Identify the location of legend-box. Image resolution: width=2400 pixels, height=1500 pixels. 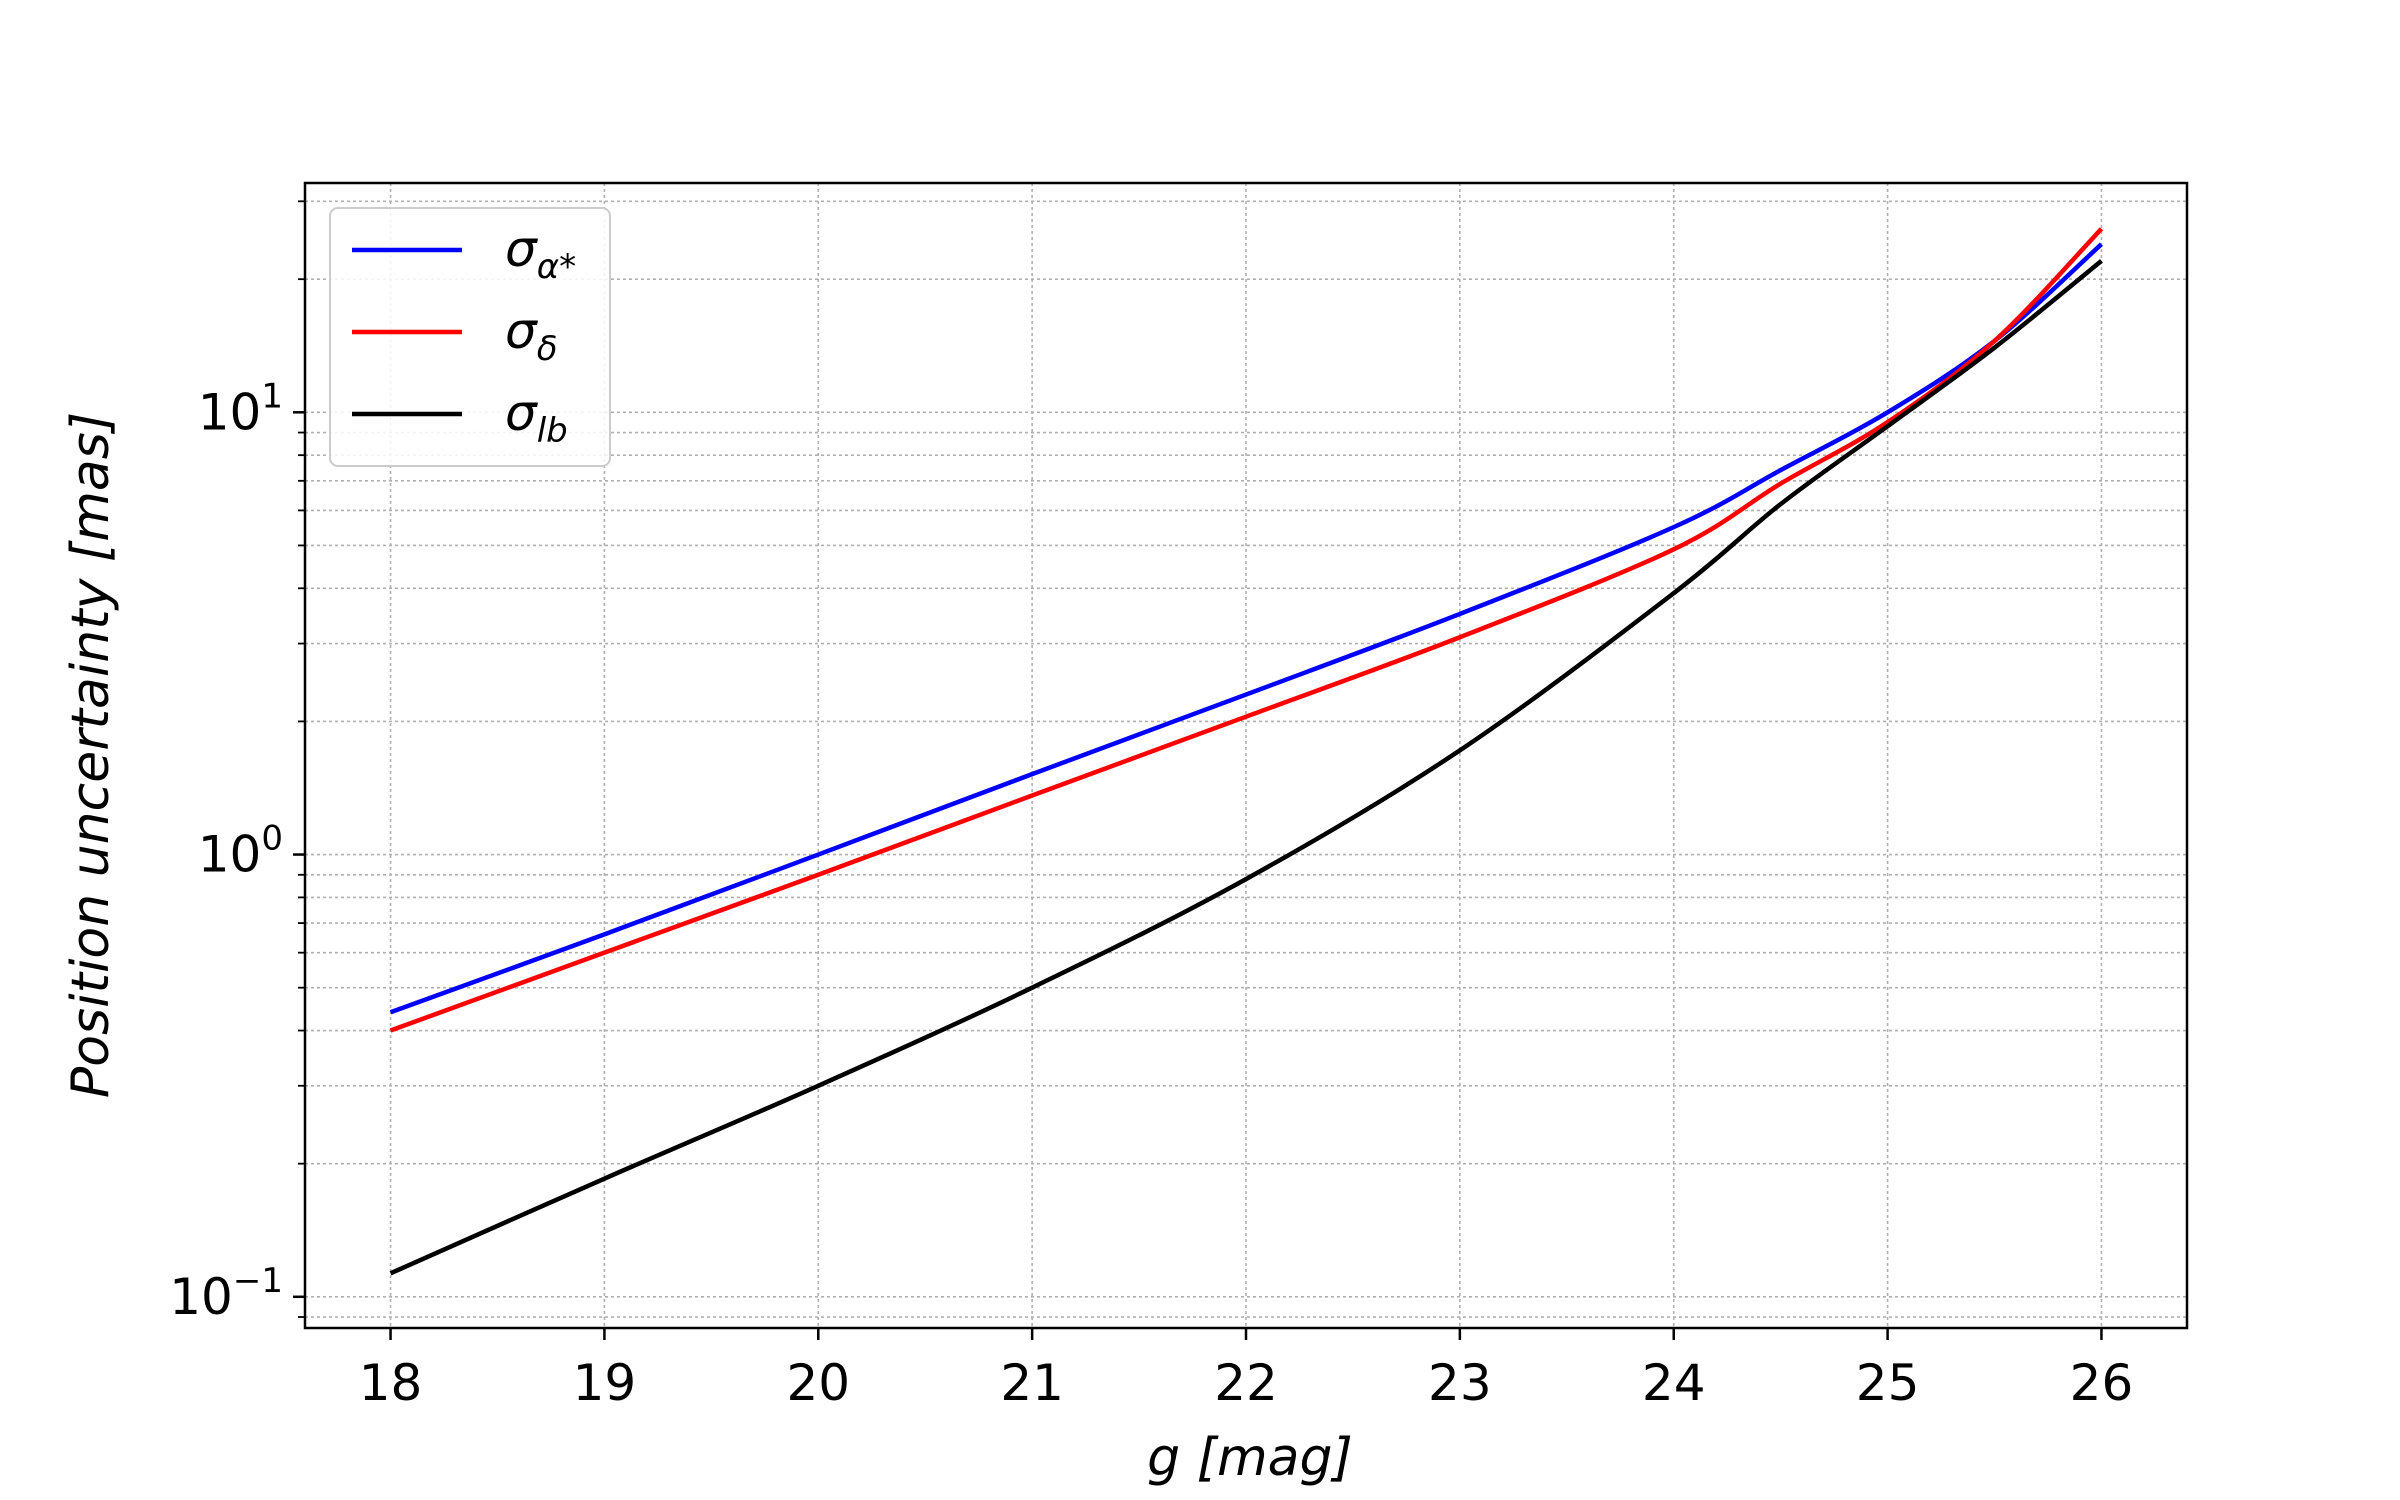
(470, 337).